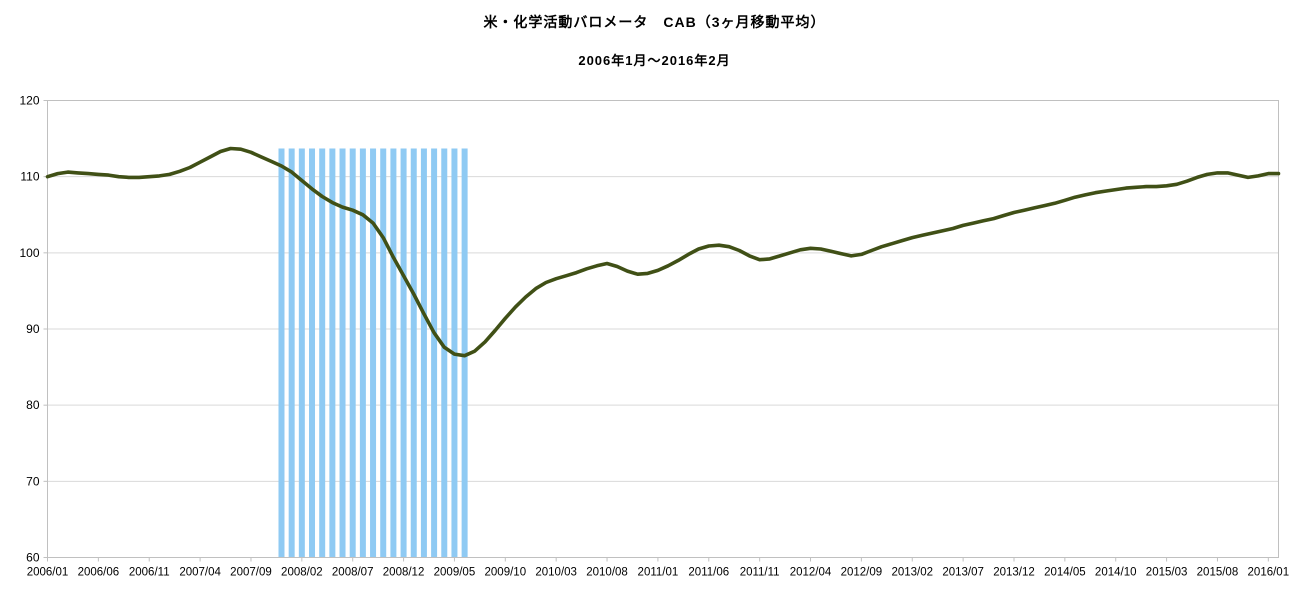 This screenshot has width=1309, height=596. Describe the element at coordinates (811, 573) in the screenshot. I see `x-tick-label: 2012/04` at that location.